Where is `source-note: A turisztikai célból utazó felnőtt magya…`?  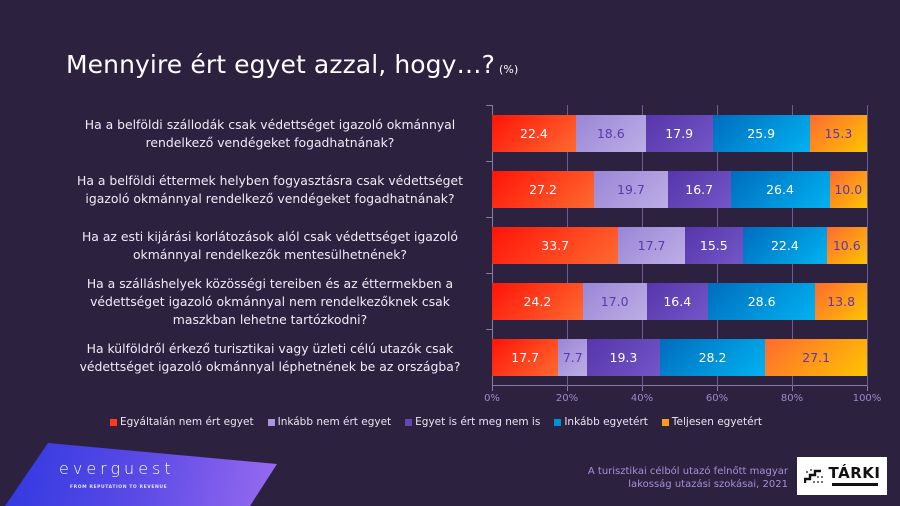 source-note: A turisztikai célból utazó felnőtt magya… is located at coordinates (688, 478).